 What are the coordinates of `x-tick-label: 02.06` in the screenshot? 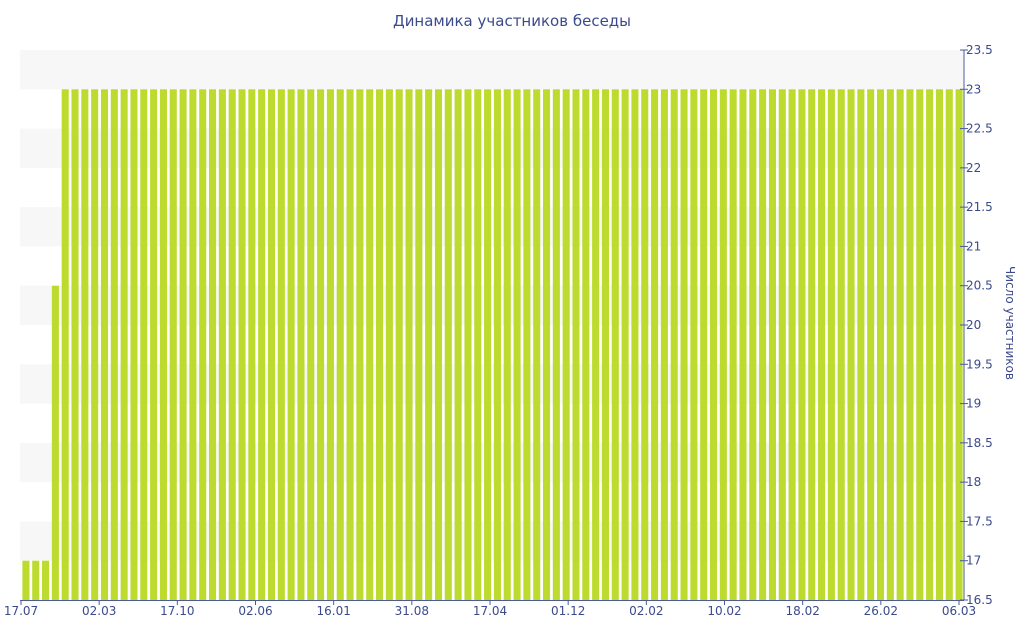 It's located at (255, 611).